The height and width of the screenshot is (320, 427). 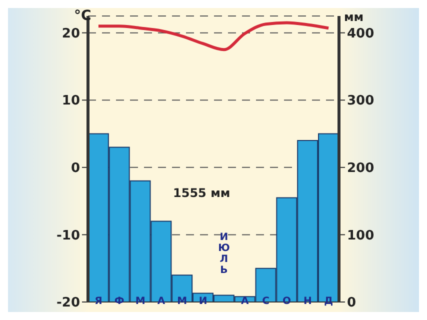 I want to click on x-tick-label: Я, so click(x=98, y=301).